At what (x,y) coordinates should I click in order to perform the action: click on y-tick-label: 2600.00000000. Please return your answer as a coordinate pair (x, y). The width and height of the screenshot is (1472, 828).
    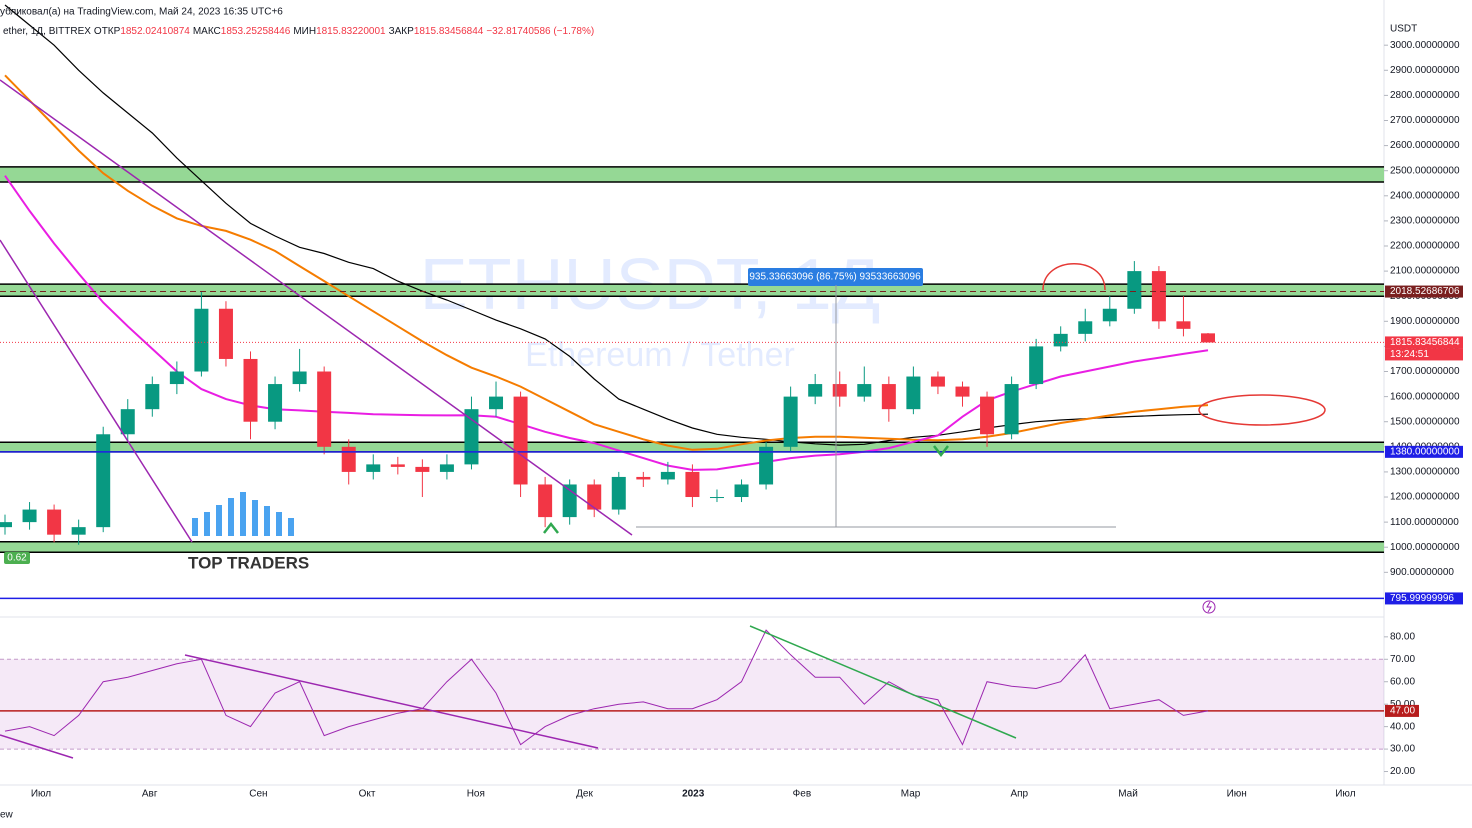
    Looking at the image, I should click on (1425, 145).